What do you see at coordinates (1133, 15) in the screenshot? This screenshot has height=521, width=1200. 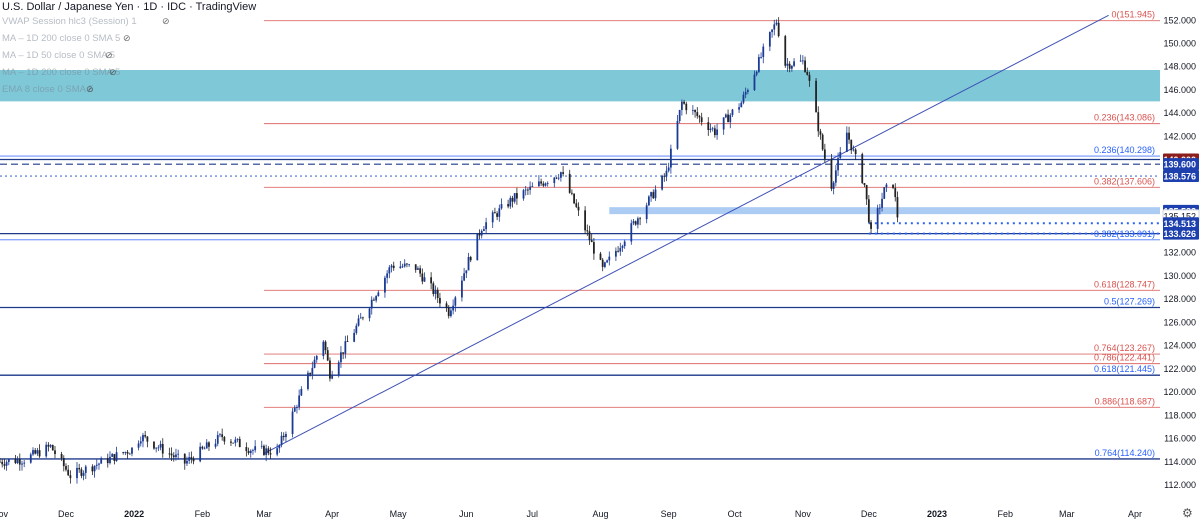 I see `fib-level-label: 0(151.945)` at bounding box center [1133, 15].